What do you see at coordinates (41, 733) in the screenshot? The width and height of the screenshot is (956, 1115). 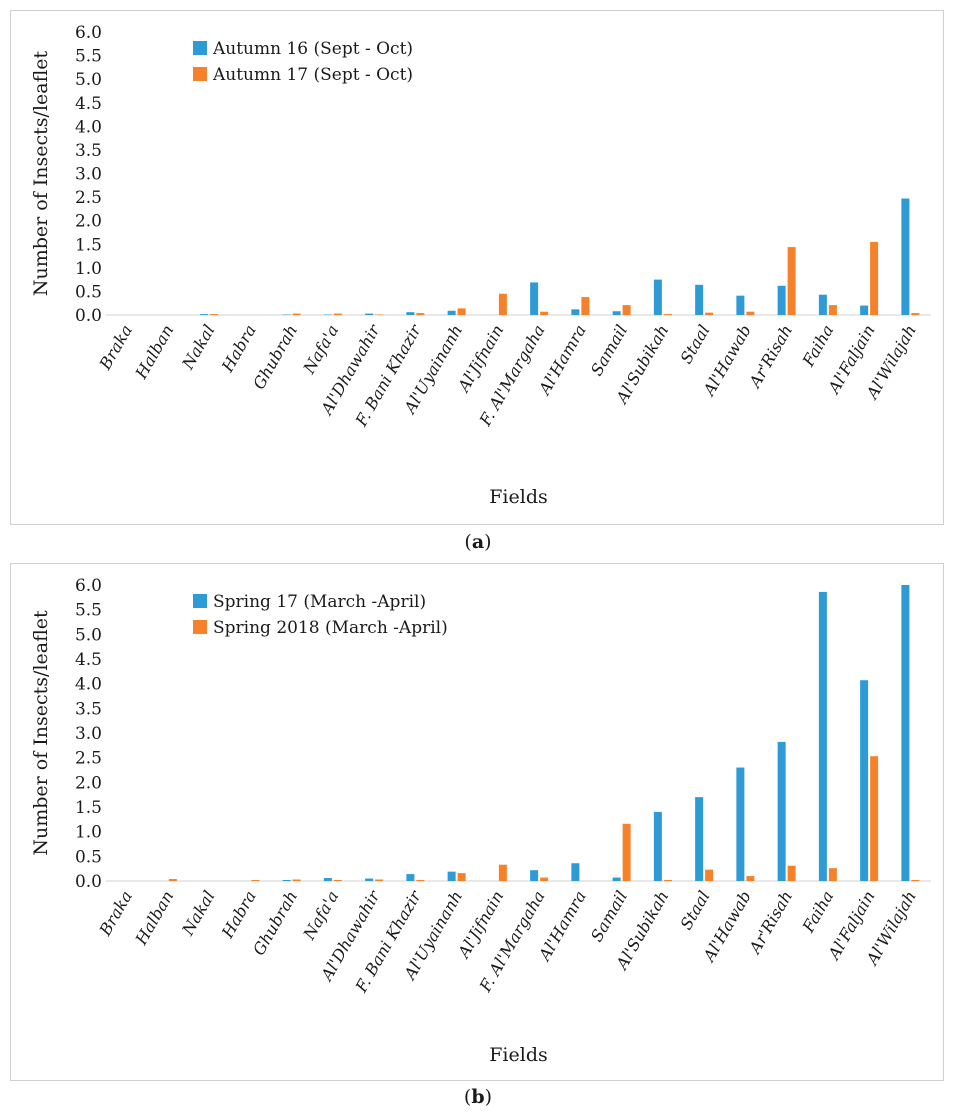 I see `y-axis-title: Number of Insects/leaflet` at bounding box center [41, 733].